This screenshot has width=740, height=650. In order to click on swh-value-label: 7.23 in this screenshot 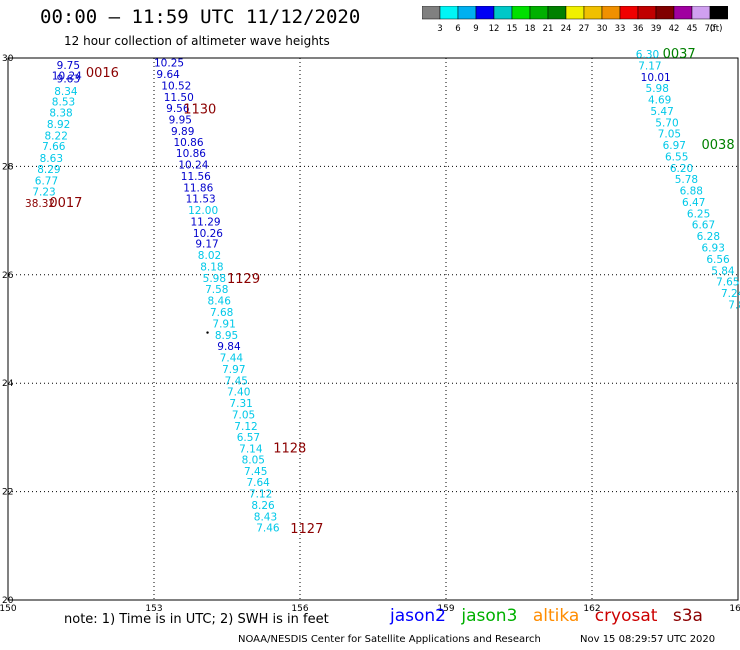, I will do `click(43, 193)`.